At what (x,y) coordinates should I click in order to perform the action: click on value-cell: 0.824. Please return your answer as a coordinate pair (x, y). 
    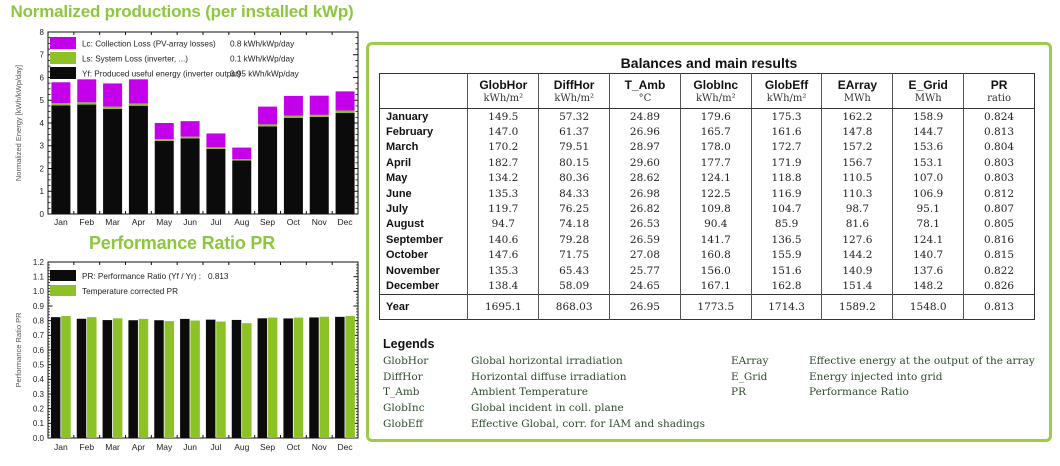
    Looking at the image, I should click on (999, 116).